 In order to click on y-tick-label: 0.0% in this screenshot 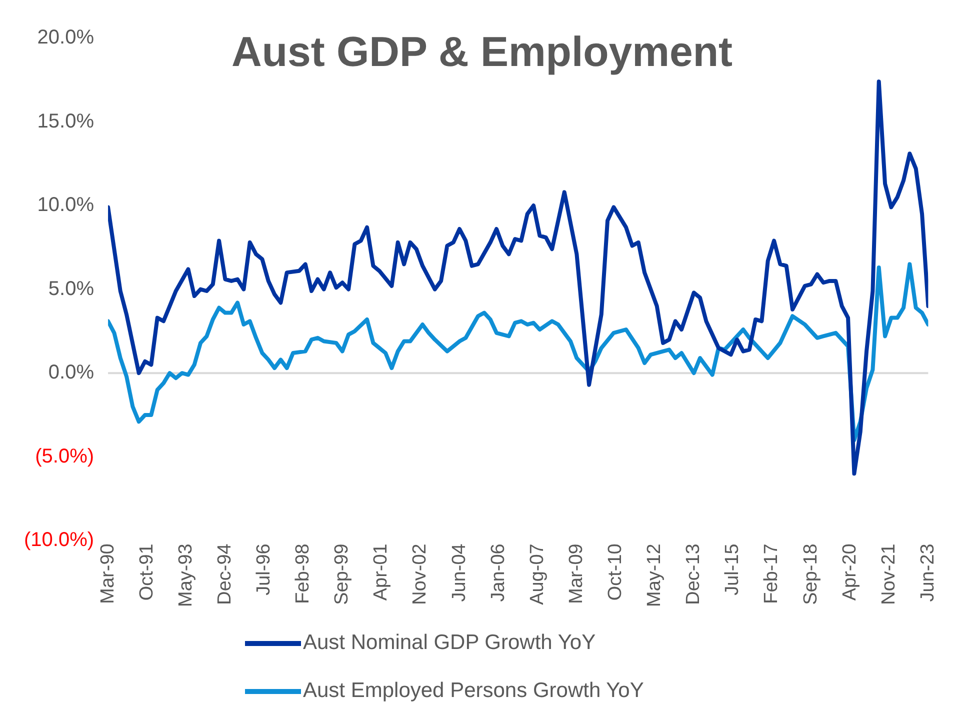, I will do `click(71, 373)`.